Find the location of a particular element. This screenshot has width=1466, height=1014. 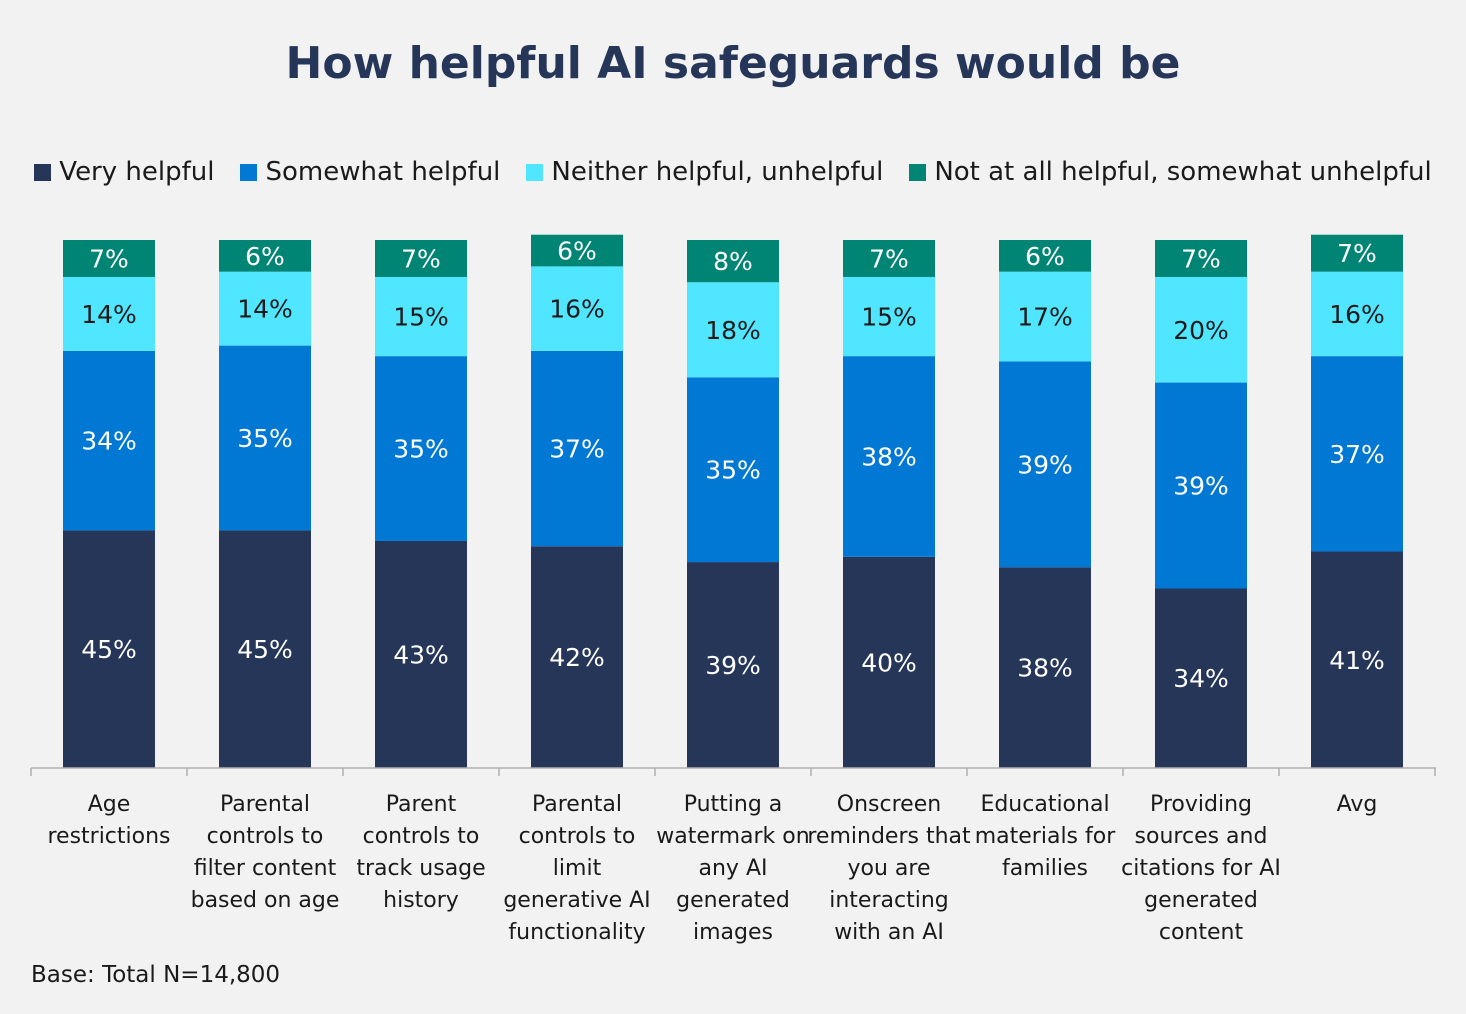

data-label: 20% is located at coordinates (1201, 330).